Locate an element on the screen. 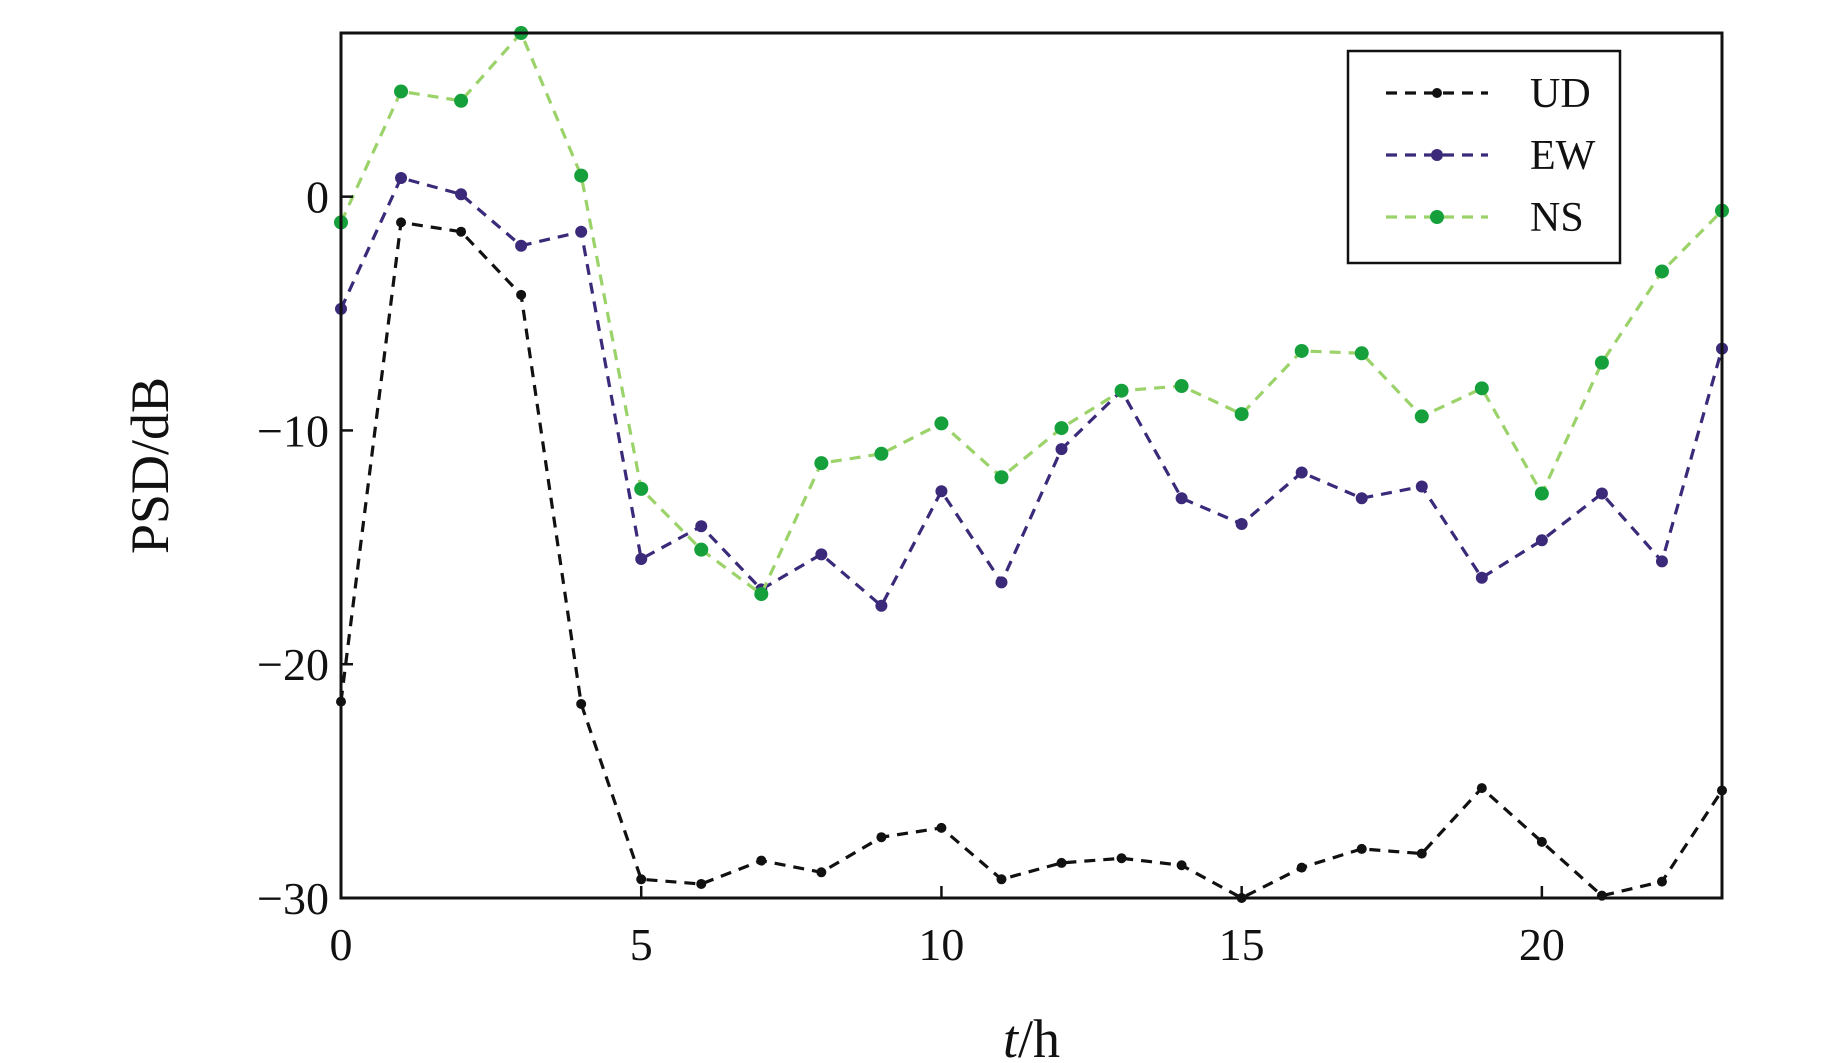 The width and height of the screenshot is (1843, 1063). legend-marker-ns is located at coordinates (1437, 217).